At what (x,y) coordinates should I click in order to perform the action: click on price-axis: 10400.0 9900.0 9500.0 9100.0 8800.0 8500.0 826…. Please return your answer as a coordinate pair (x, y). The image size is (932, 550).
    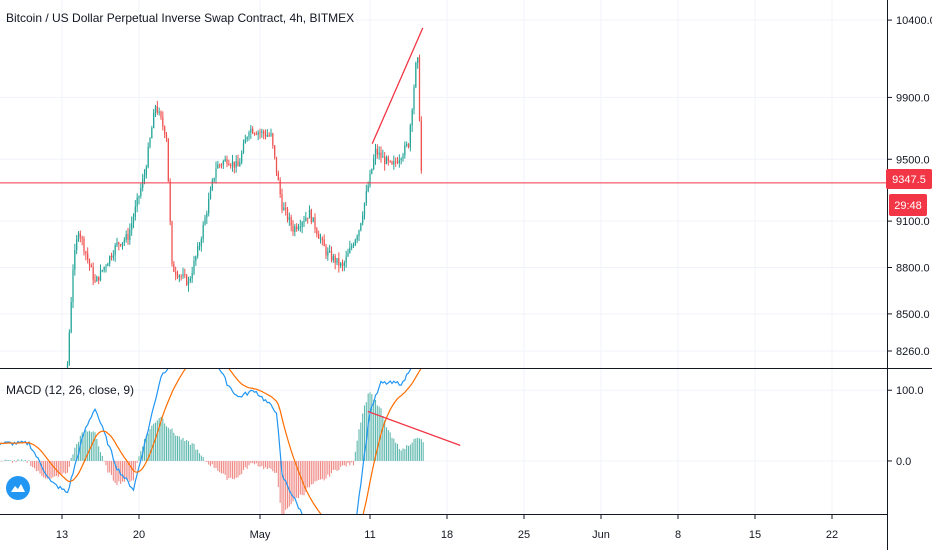
    Looking at the image, I should click on (909, 186).